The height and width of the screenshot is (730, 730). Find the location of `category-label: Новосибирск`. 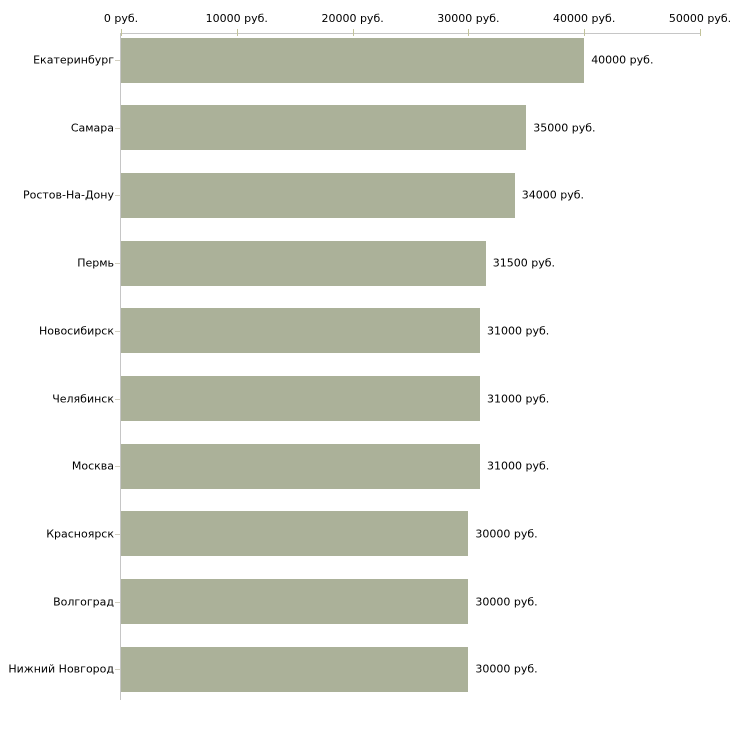

category-label: Новосибирск is located at coordinates (76, 331).